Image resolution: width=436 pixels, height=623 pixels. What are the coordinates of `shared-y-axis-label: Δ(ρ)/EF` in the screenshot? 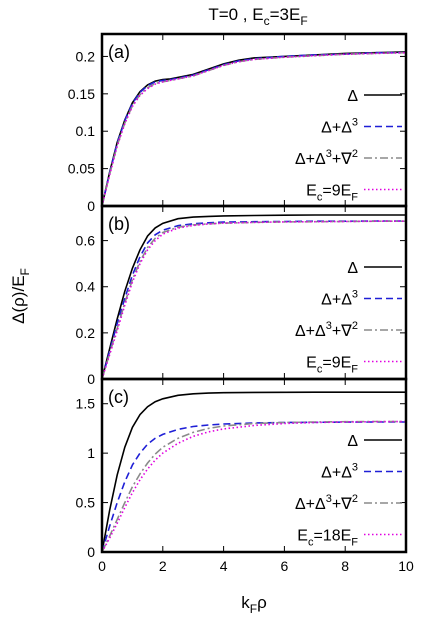 It's located at (20, 296).